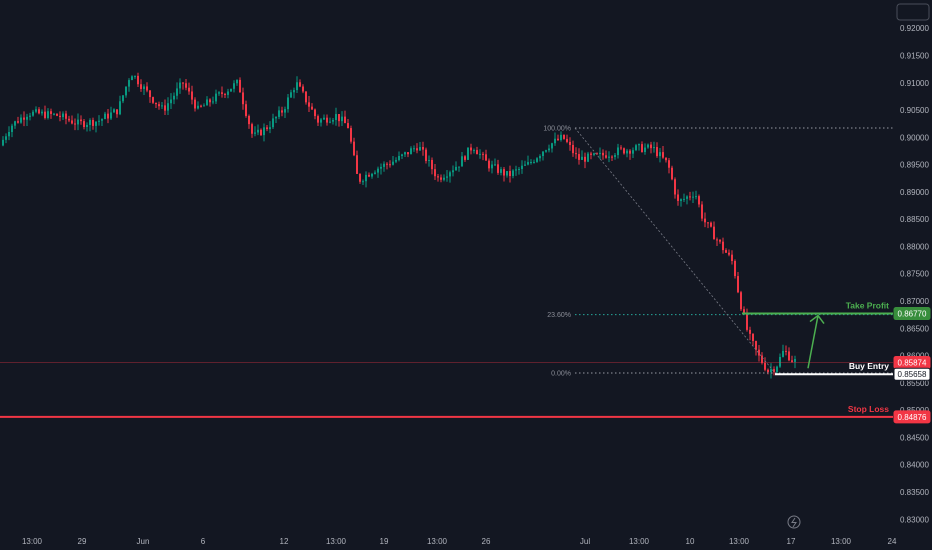 This screenshot has width=932, height=550. Describe the element at coordinates (203, 541) in the screenshot. I see `x-tick-label: 6` at that location.